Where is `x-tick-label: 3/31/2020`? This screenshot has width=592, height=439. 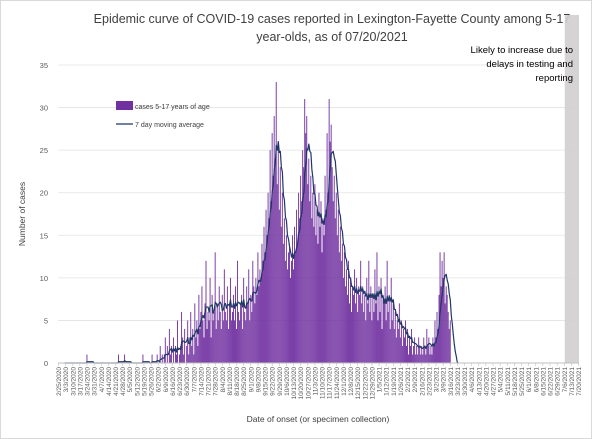
x-tick-label: 3/31/2020 is located at coordinates (95, 381).